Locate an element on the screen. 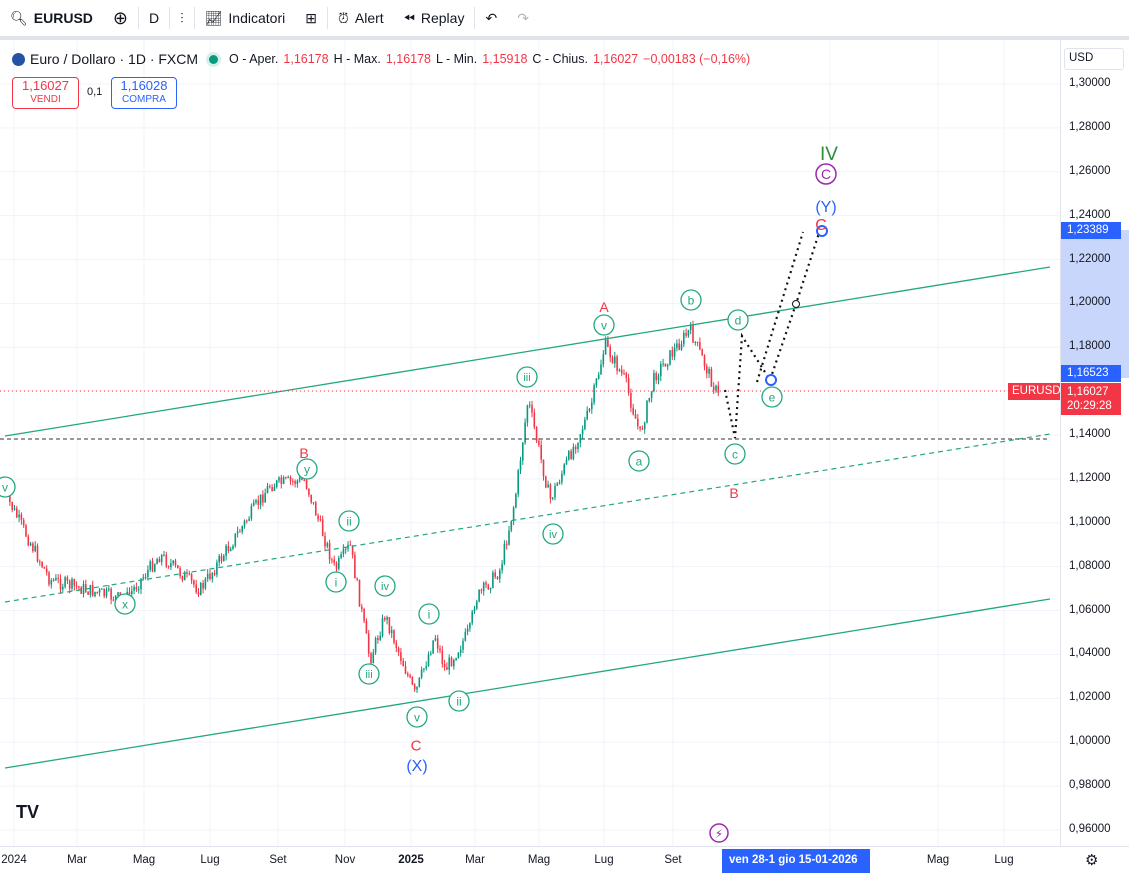 The height and width of the screenshot is (873, 1129). price-tick-label: 1,02000 is located at coordinates (1090, 697).